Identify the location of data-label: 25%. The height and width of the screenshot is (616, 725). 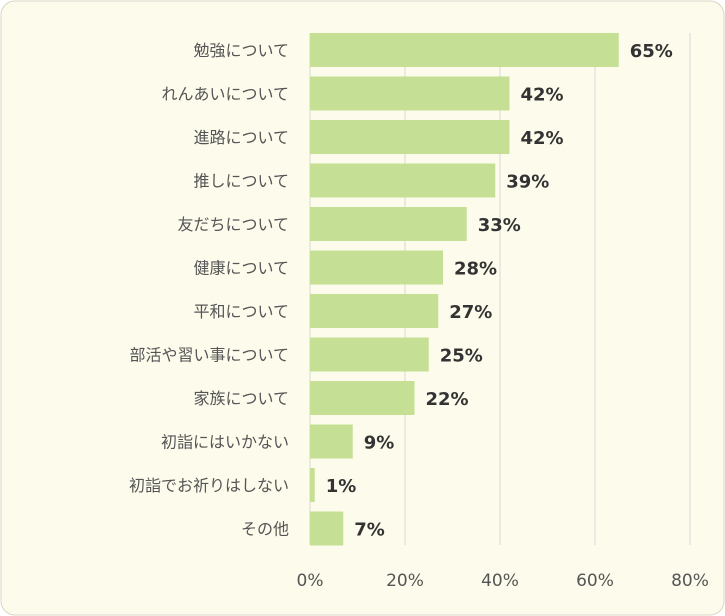
(461, 356).